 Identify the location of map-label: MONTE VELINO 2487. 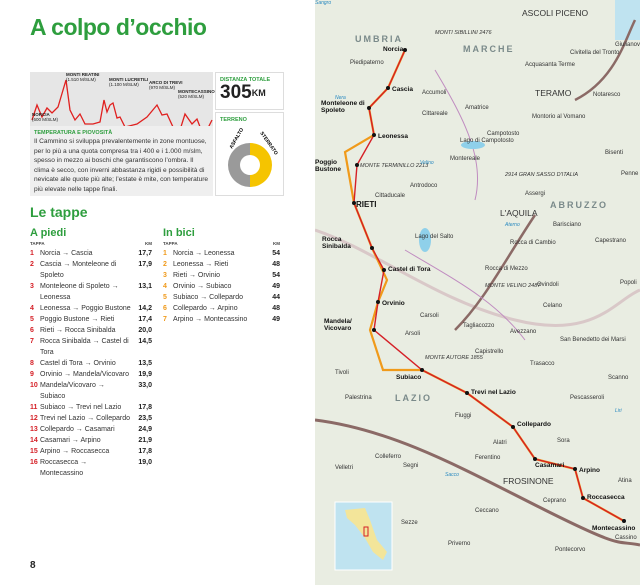
(513, 286).